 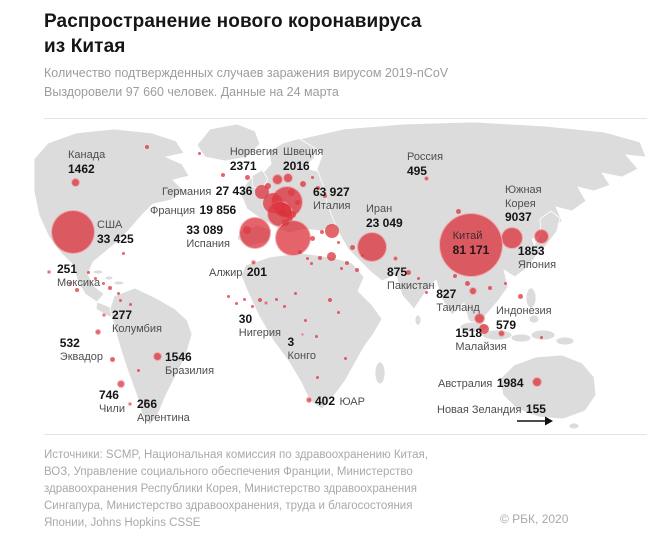 I want to click on country-name: Мексика, so click(x=79, y=282).